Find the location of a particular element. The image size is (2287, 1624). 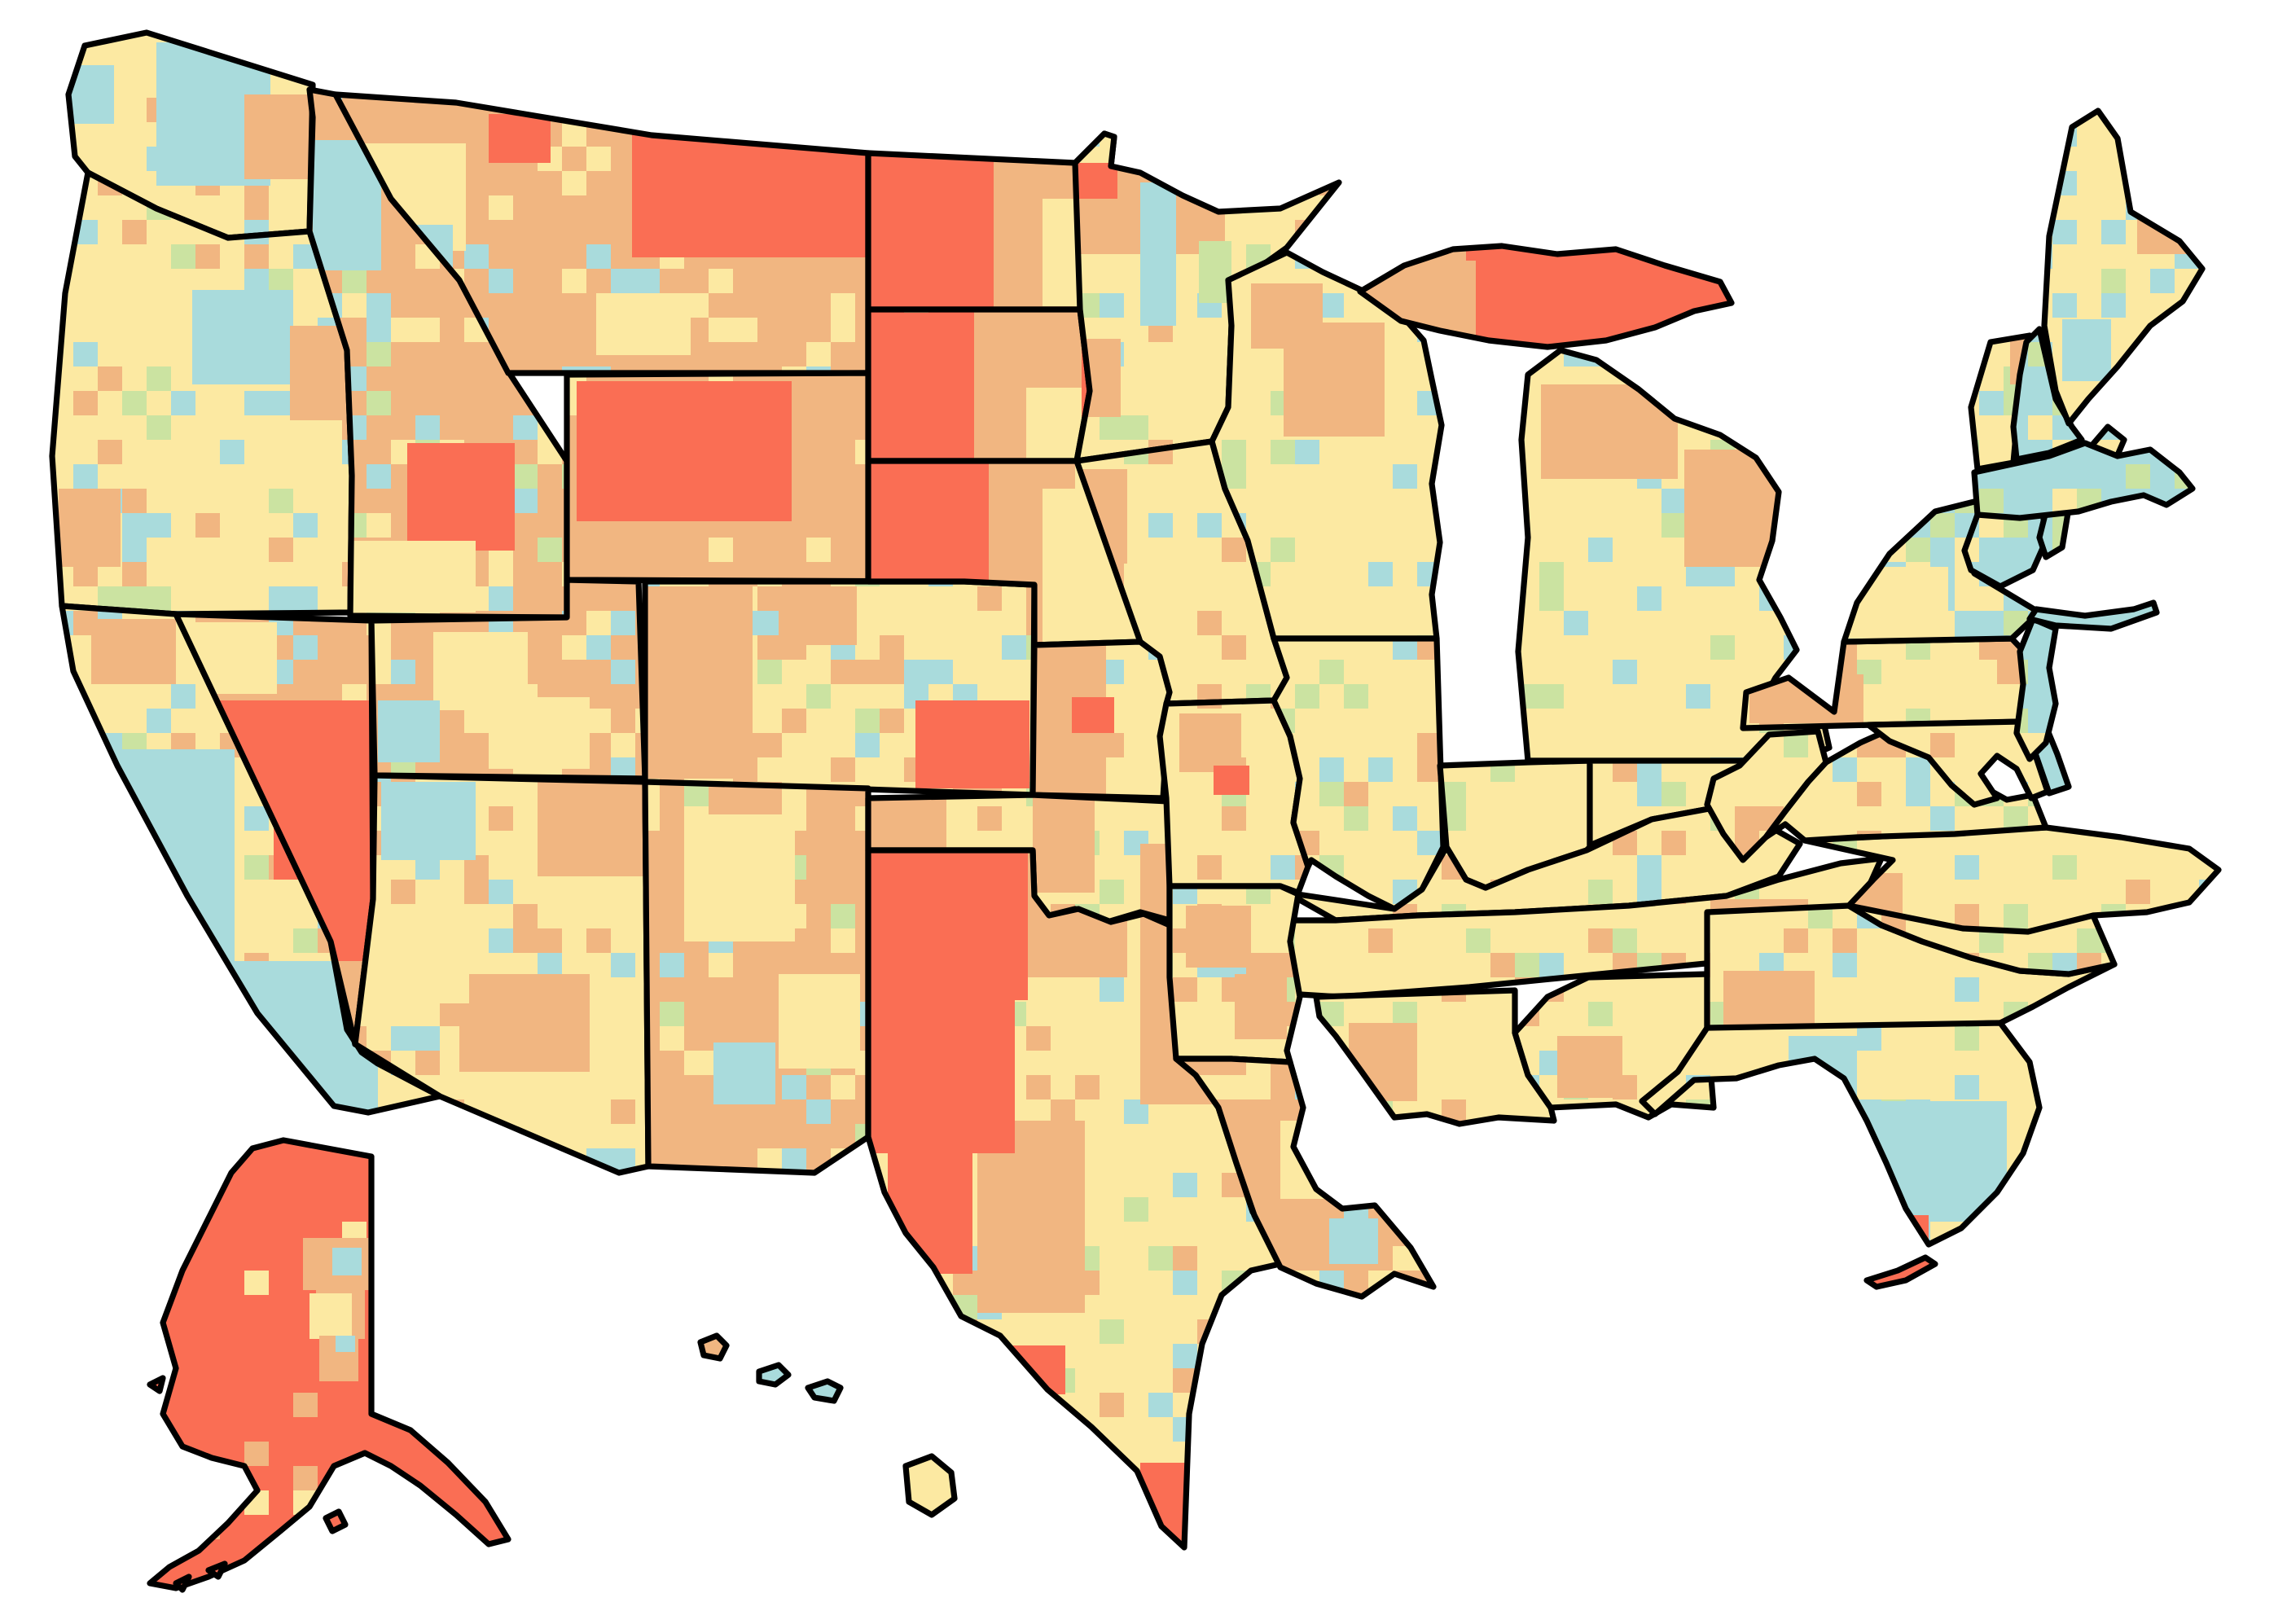

state-border-NM is located at coordinates (757, 977).